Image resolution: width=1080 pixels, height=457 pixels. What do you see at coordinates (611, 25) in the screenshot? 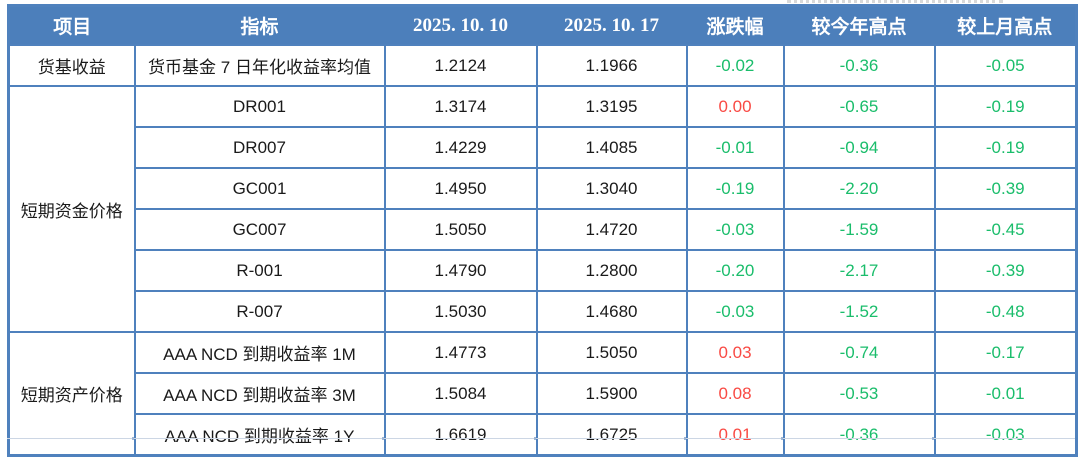
I see `col-header-date-2: 2025. 10. 17` at bounding box center [611, 25].